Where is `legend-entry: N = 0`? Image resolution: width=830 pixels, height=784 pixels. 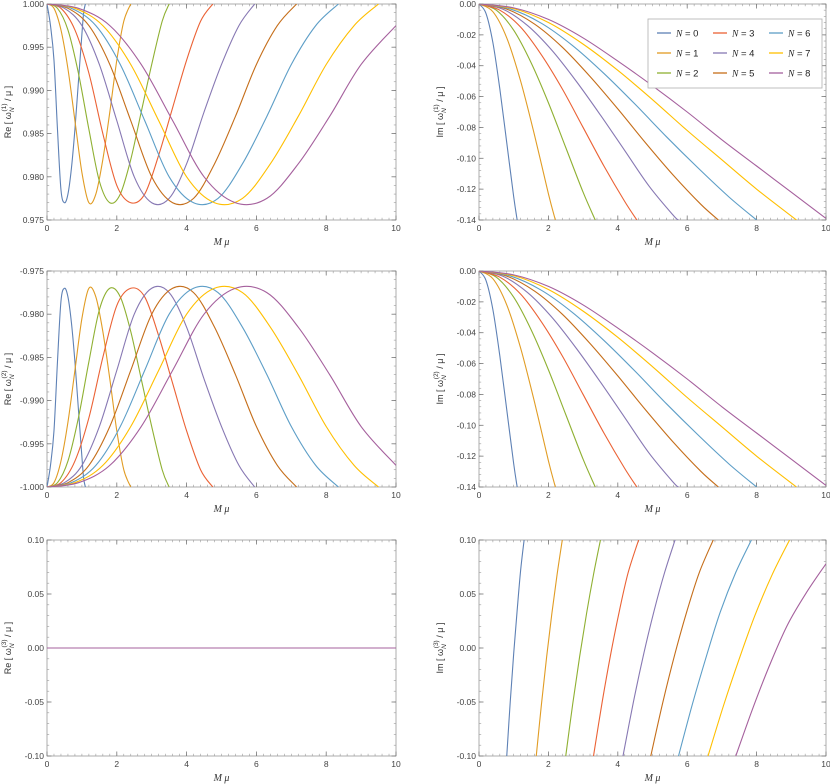
legend-entry: N = 0 is located at coordinates (686, 34).